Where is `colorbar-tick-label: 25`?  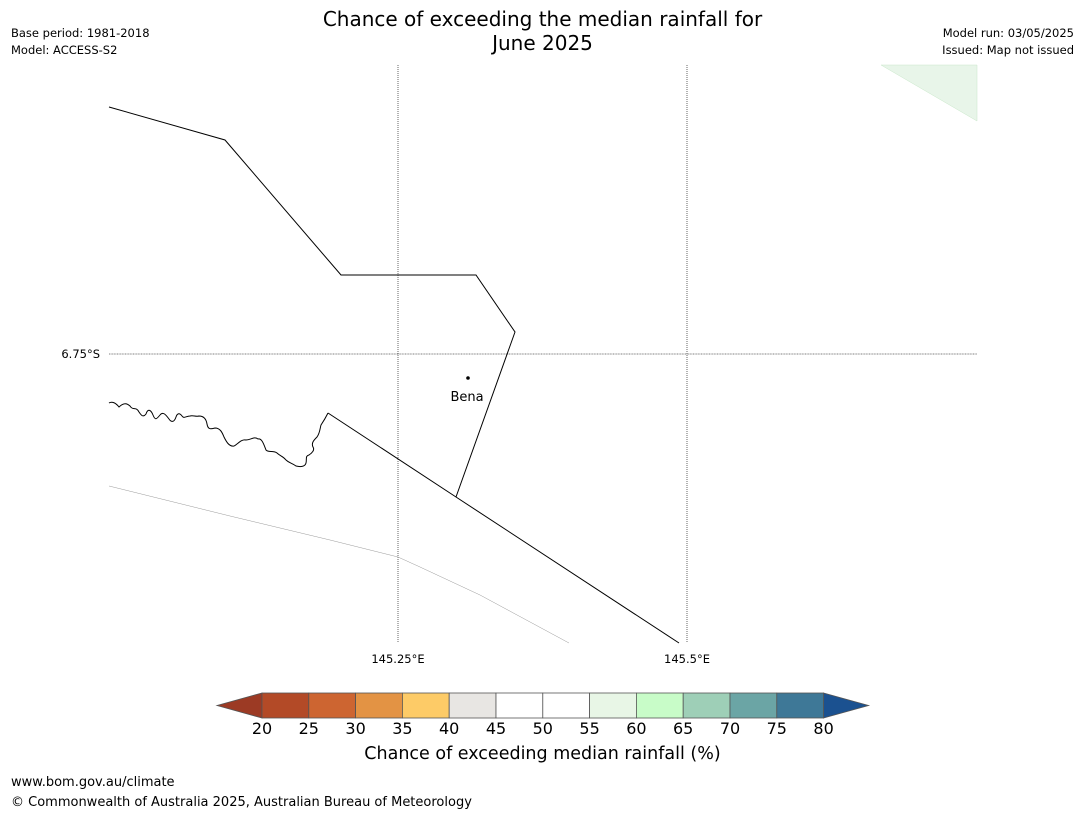
colorbar-tick-label: 25 is located at coordinates (308, 728).